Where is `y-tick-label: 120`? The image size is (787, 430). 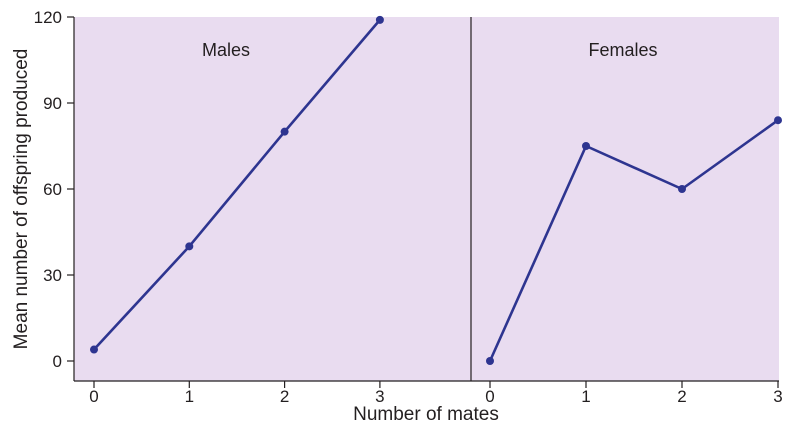
y-tick-label: 120 is located at coordinates (48, 17).